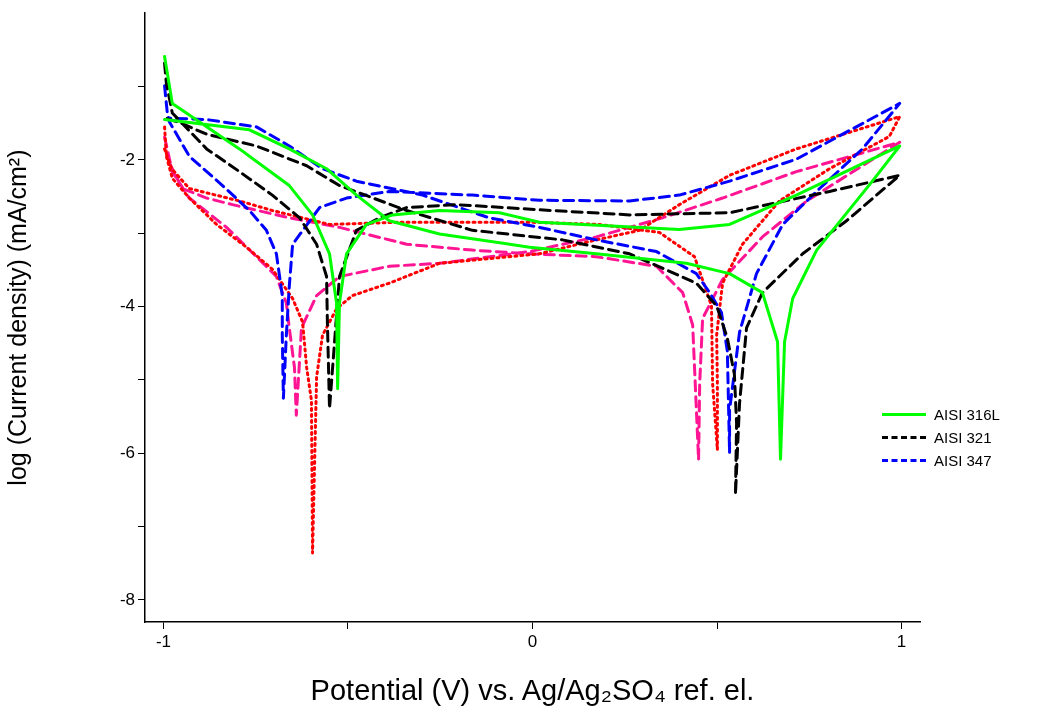  What do you see at coordinates (127, 599) in the screenshot?
I see `y-tick-label: -8` at bounding box center [127, 599].